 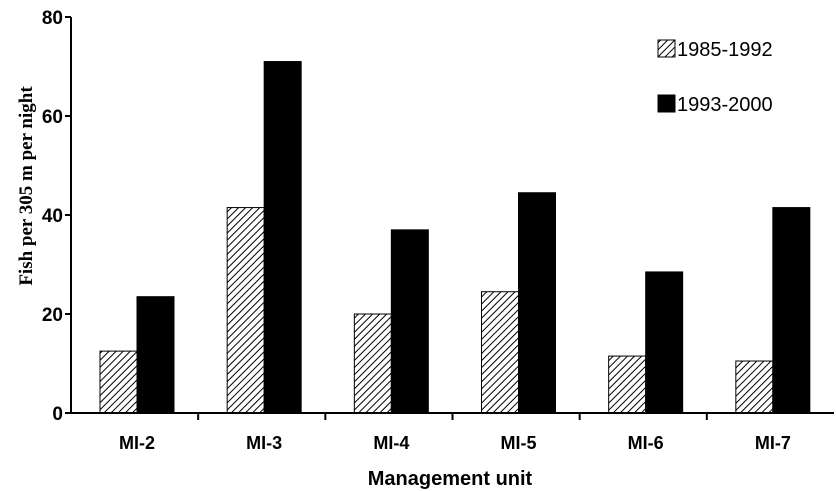 What do you see at coordinates (666, 48) in the screenshot?
I see `legend-swatch-1985-1992` at bounding box center [666, 48].